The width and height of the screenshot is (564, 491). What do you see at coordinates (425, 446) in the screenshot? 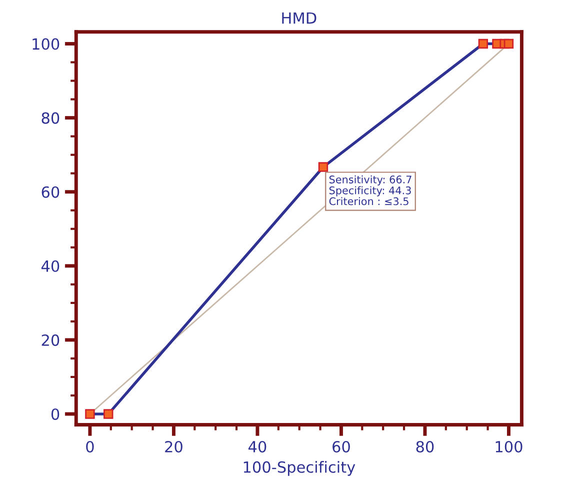
I see `x-tick-label: 80` at bounding box center [425, 446].